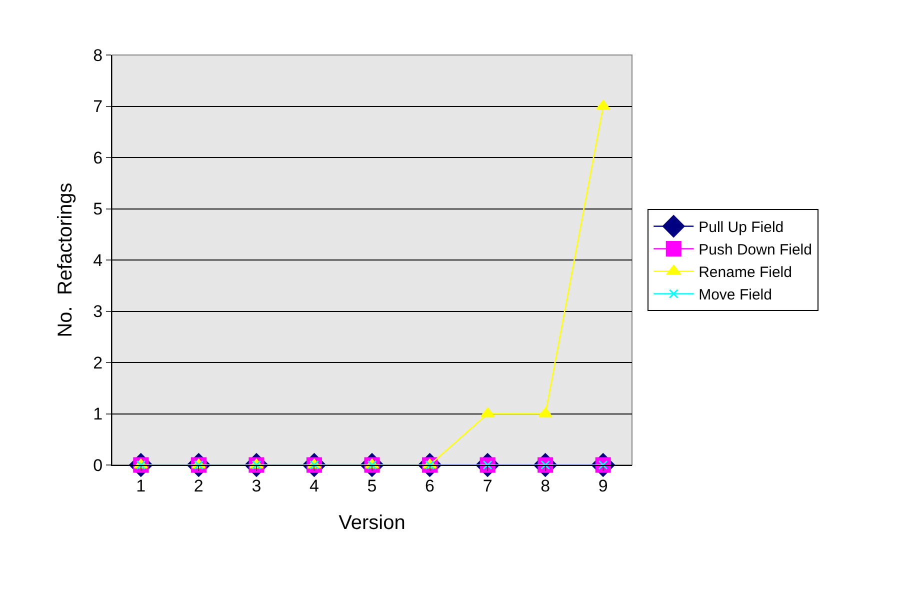 The height and width of the screenshot is (601, 908). What do you see at coordinates (430, 486) in the screenshot?
I see `x-tick-label: 6` at bounding box center [430, 486].